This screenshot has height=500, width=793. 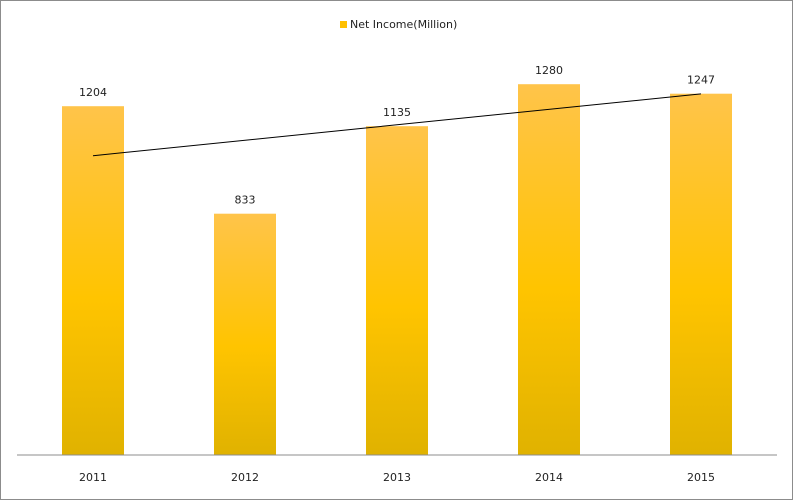 I want to click on data-label-2013: 1135, so click(x=397, y=112).